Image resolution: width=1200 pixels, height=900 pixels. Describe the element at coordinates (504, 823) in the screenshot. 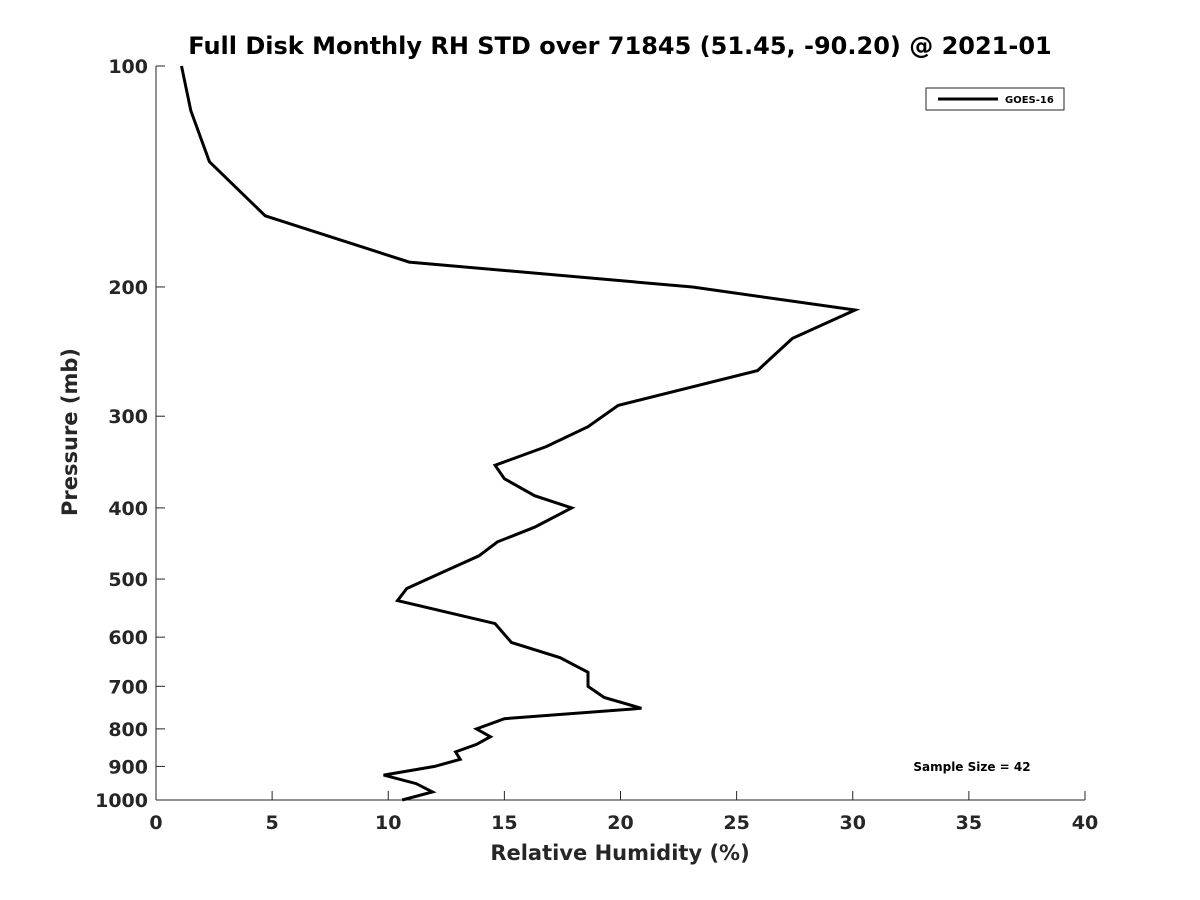

I see `x-tick-label: 15` at that location.